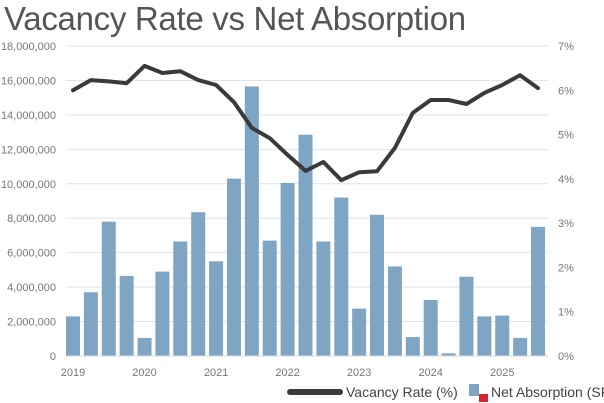 The image size is (604, 403). I want to click on x-axis-tick-label: 2025, so click(502, 373).